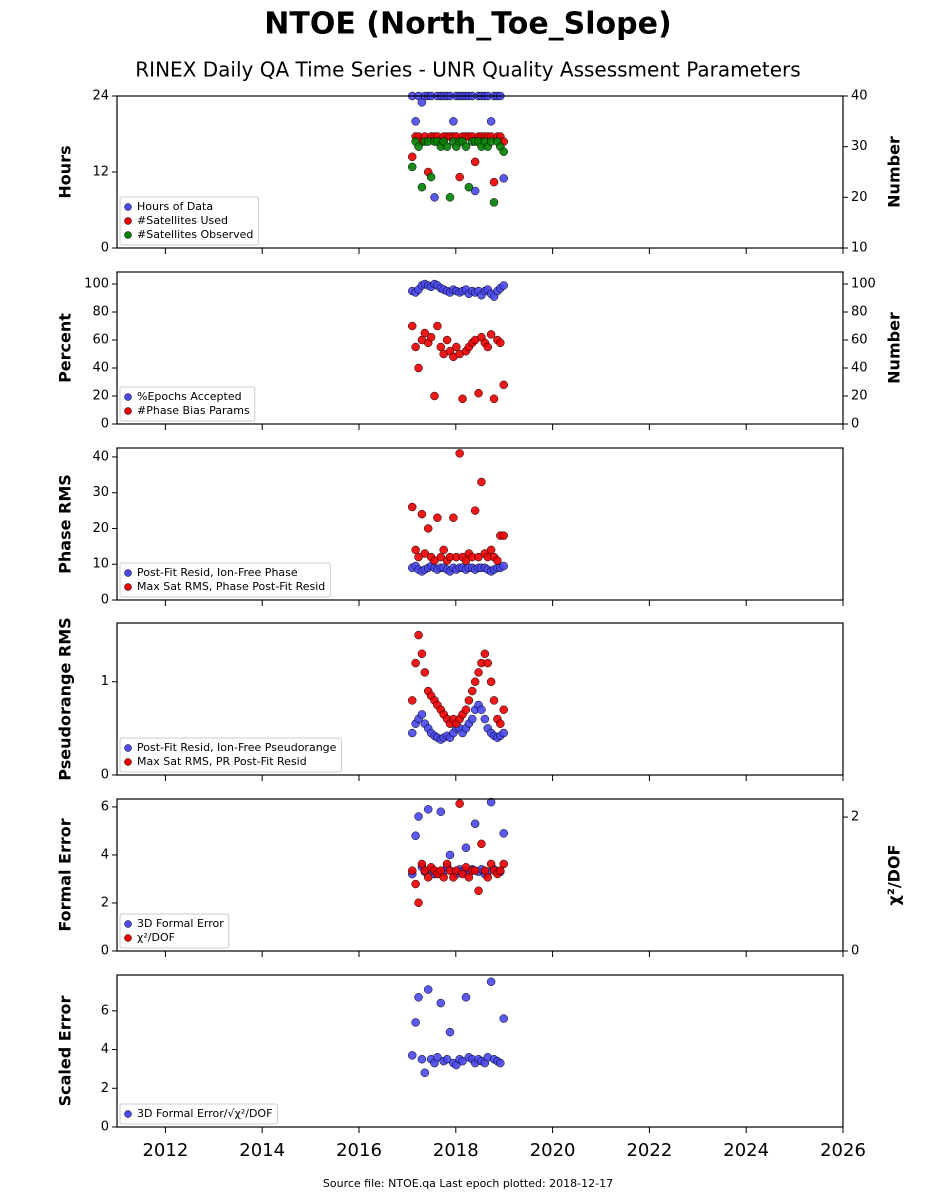 The width and height of the screenshot is (937, 1200). What do you see at coordinates (100, 564) in the screenshot?
I see `y-tick-label: 10` at bounding box center [100, 564].